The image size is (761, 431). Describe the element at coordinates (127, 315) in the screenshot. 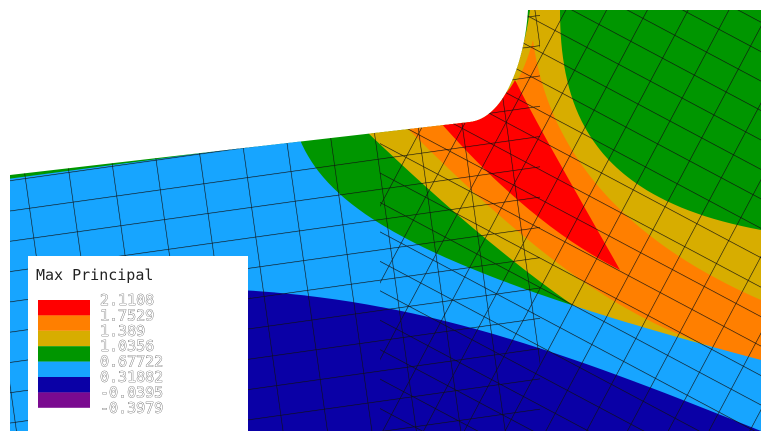

I see `legend-label: 1.7529` at that location.